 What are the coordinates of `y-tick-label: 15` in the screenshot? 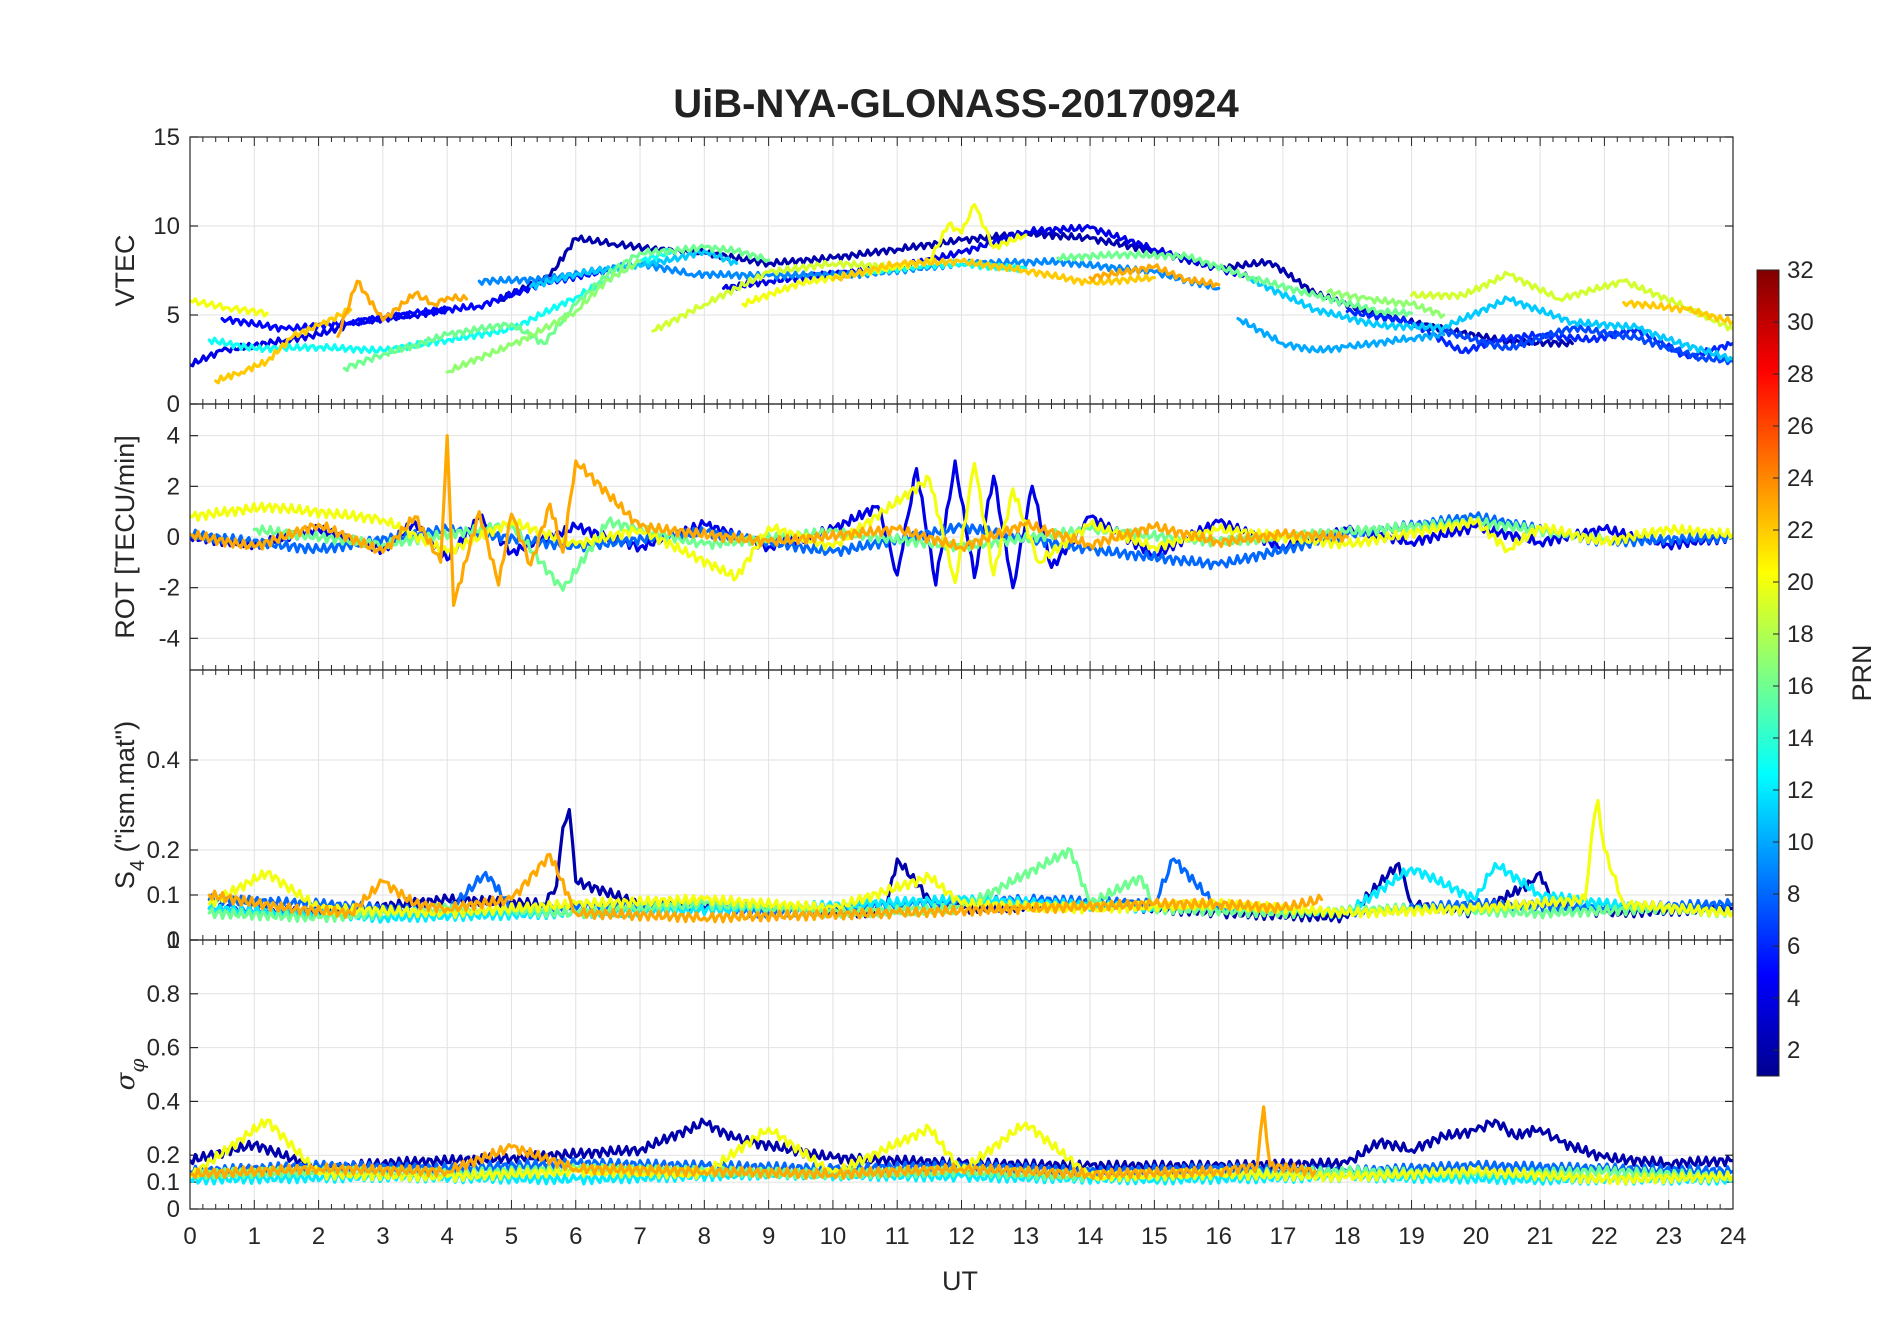 It's located at (166, 137).